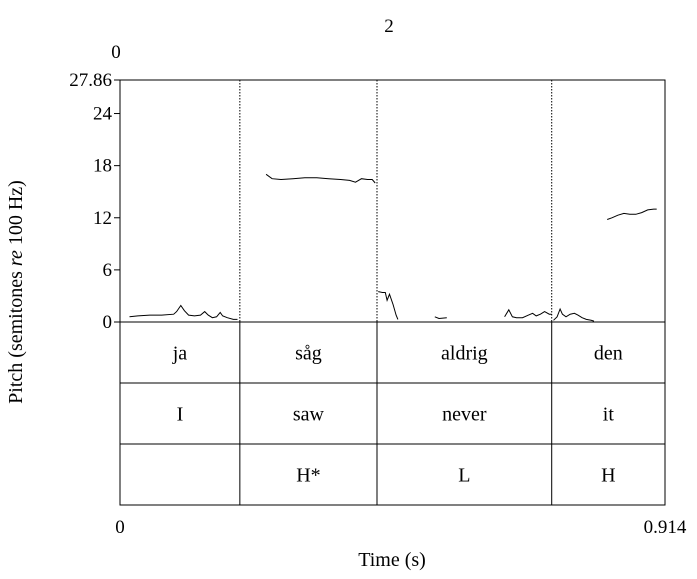  I want to click on tier-gloss-cell: never, so click(464, 415).